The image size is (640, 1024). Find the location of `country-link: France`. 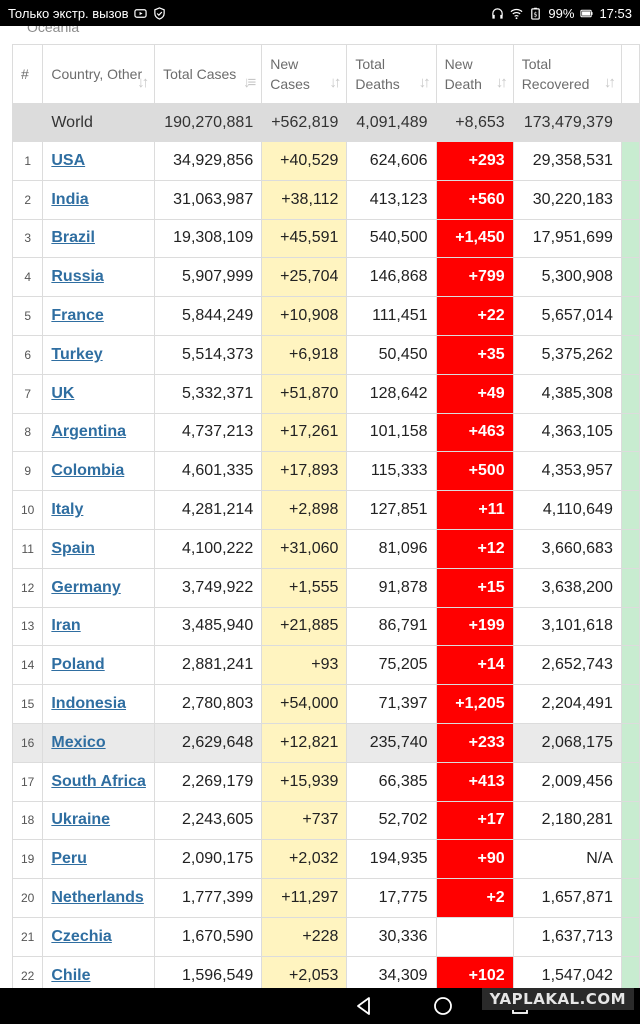

country-link: France is located at coordinates (77, 316).